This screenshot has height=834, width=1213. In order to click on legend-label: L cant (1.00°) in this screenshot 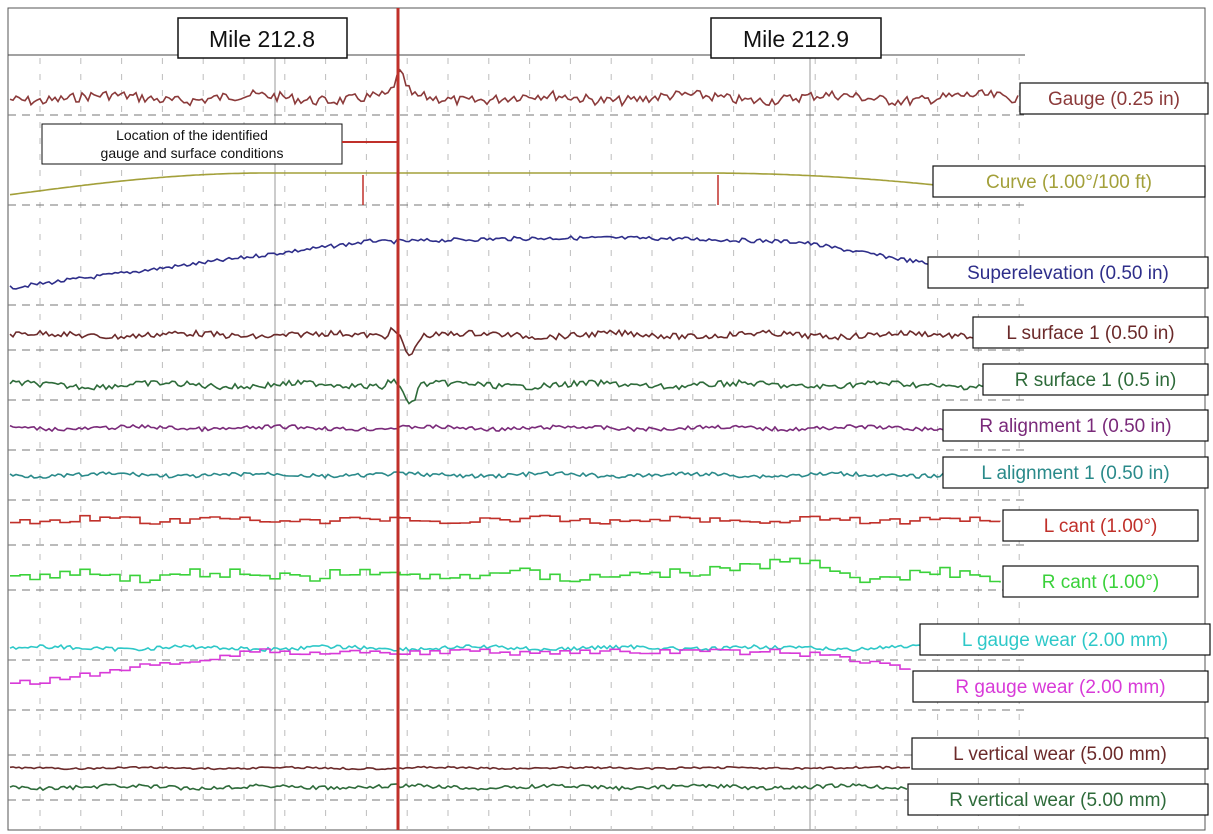, I will do `click(1101, 526)`.